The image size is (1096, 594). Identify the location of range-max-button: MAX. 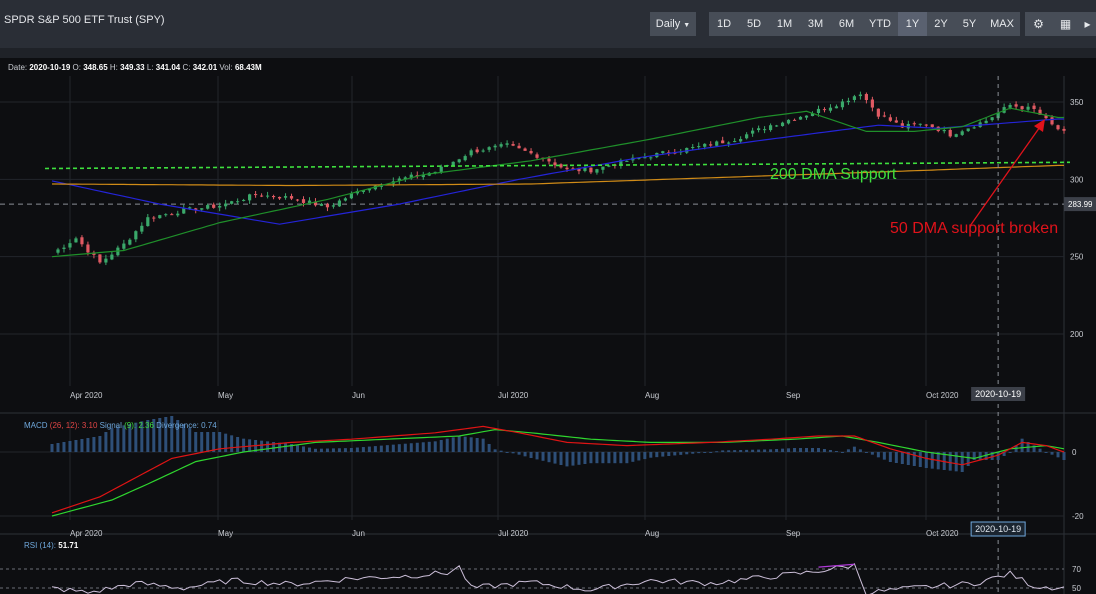
(1002, 24).